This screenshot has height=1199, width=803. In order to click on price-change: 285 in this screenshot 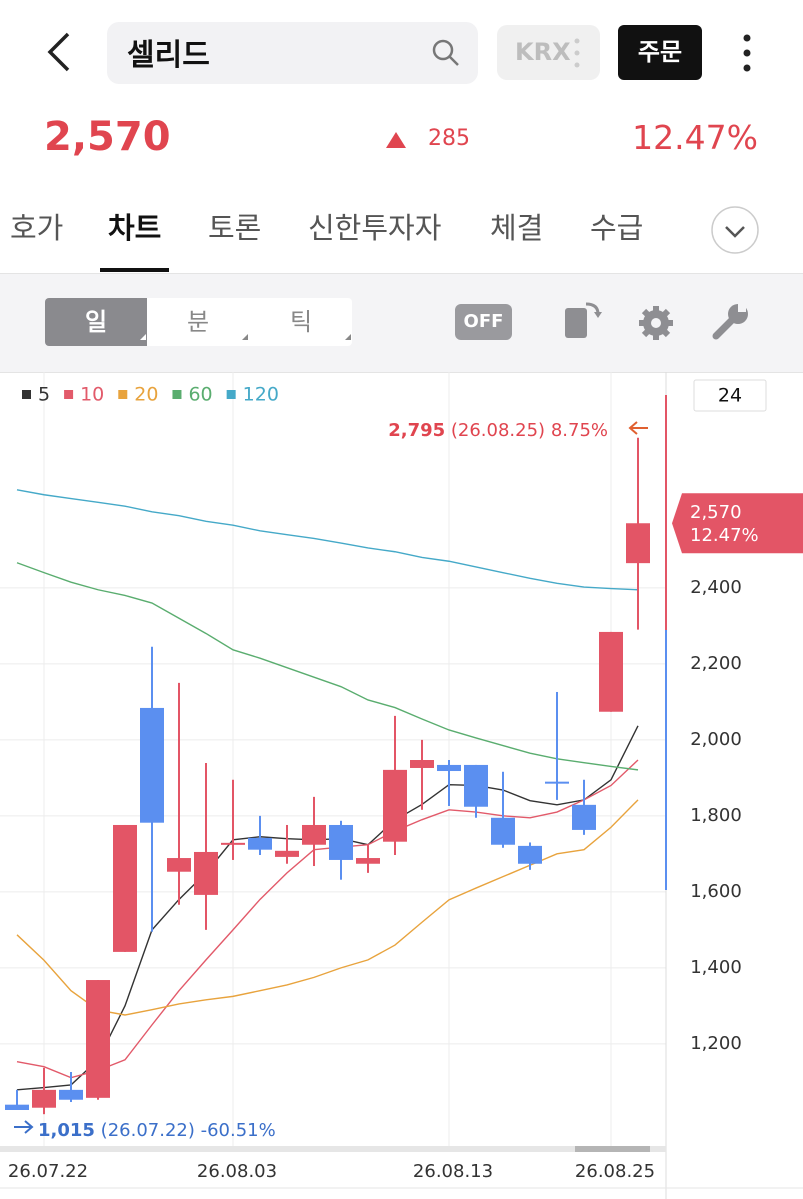, I will do `click(449, 138)`.